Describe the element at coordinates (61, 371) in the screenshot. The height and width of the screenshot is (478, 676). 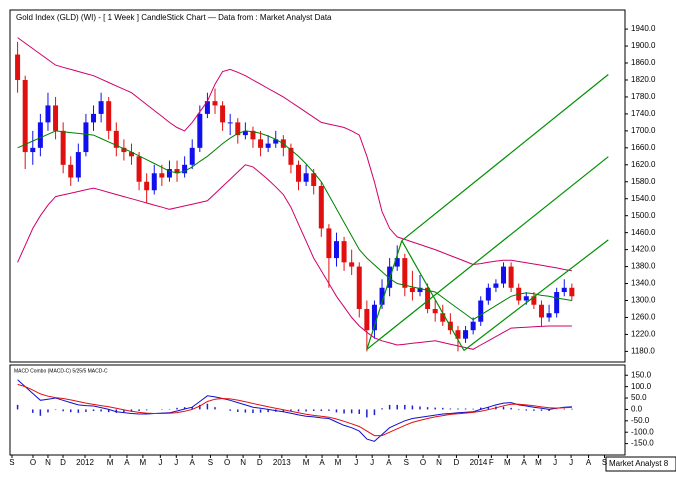
I see `macd-title: MACD Combo (MACD-C) 5/25/5 MACD-C` at that location.